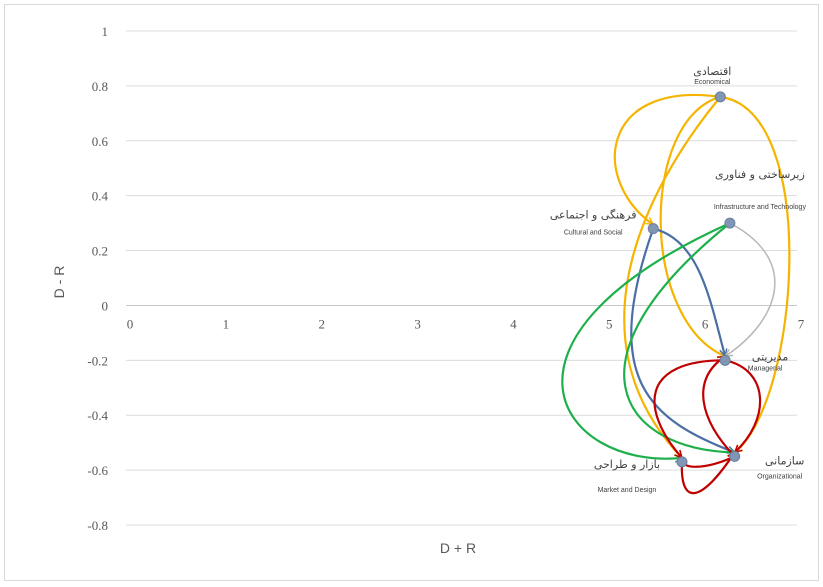 The image size is (823, 587). What do you see at coordinates (59, 282) in the screenshot?
I see `y-axis-title: D - R` at bounding box center [59, 282].